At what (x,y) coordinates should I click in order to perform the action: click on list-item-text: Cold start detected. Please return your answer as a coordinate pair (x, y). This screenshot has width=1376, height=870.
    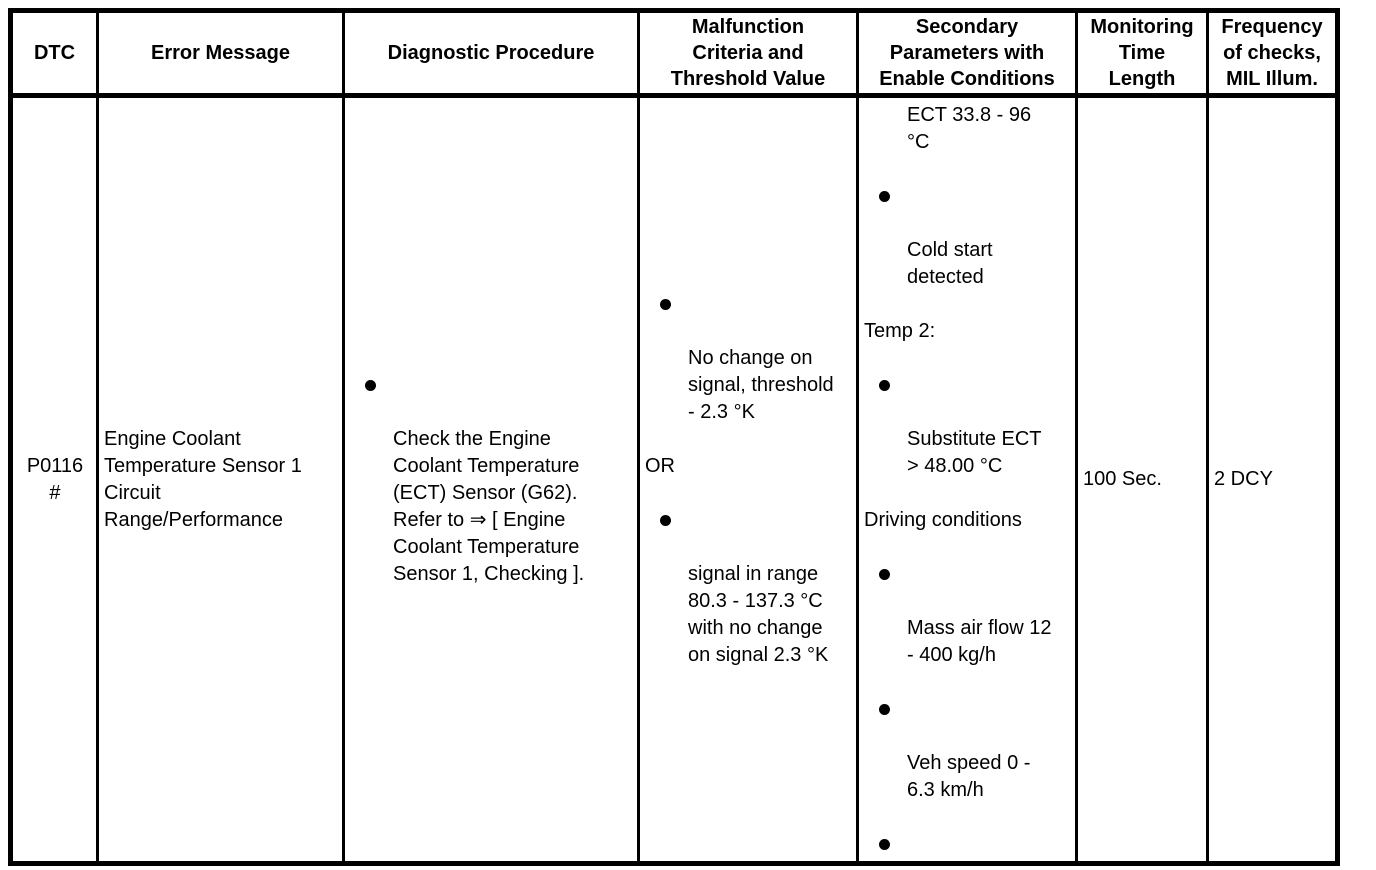
    Looking at the image, I should click on (950, 263).